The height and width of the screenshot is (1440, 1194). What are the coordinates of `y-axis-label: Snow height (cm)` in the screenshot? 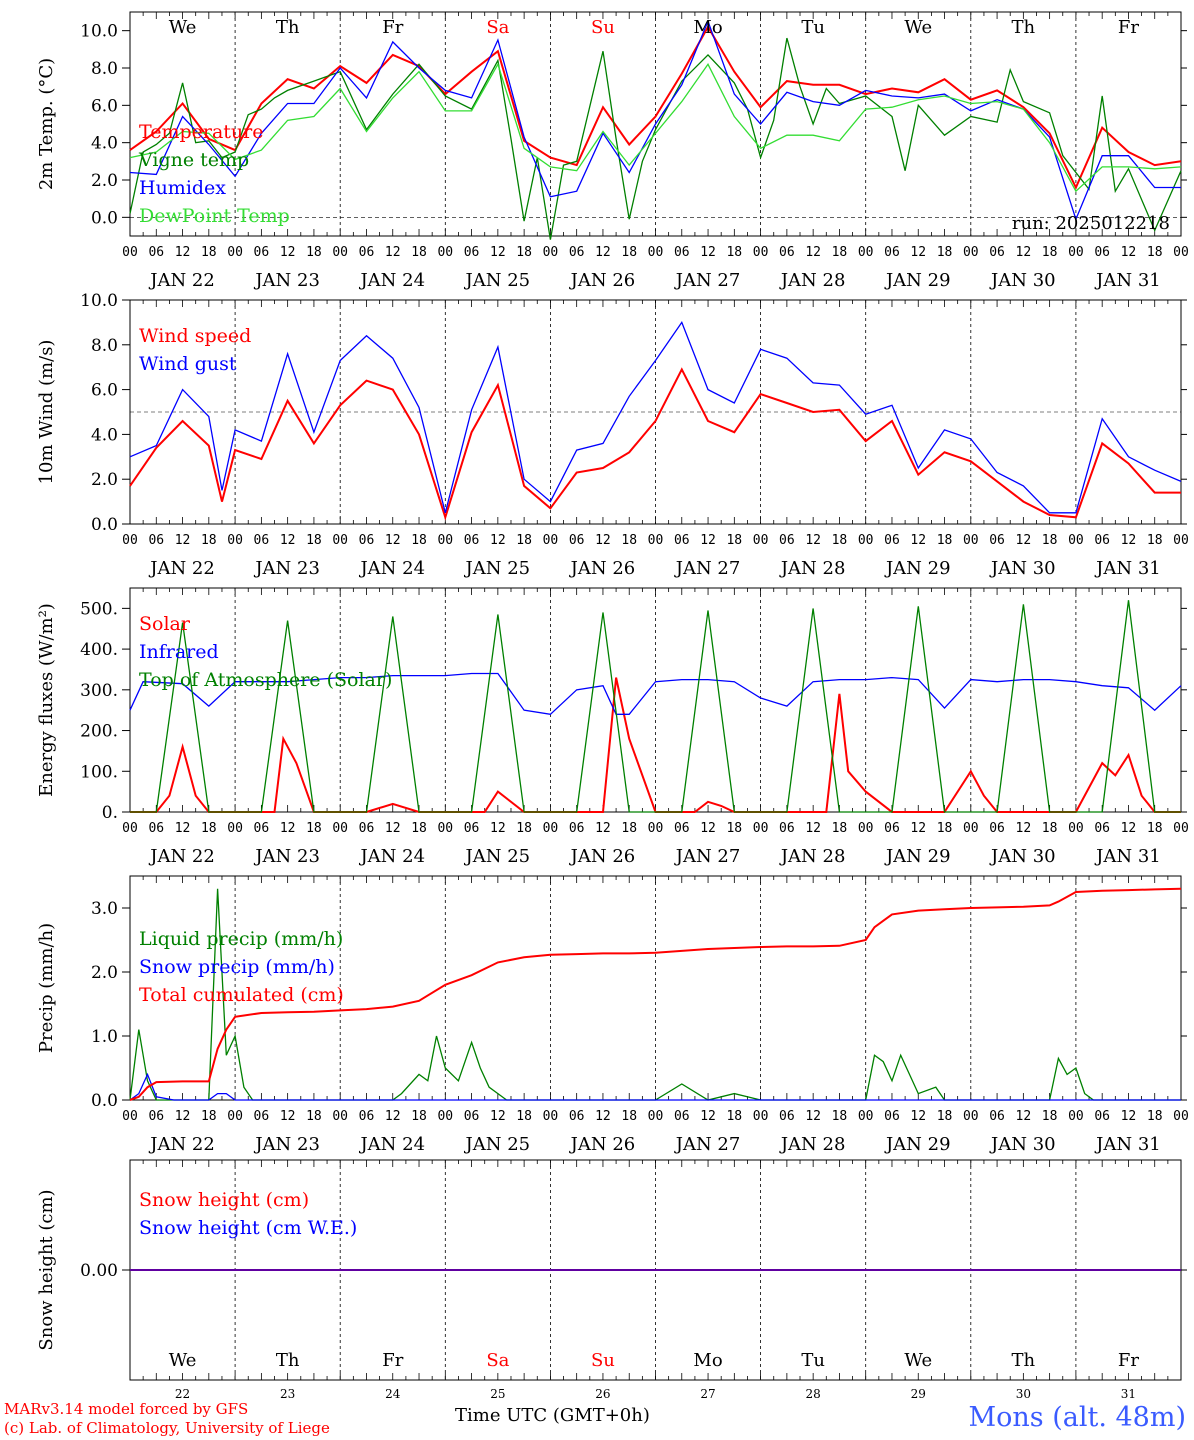 It's located at (46, 1269).